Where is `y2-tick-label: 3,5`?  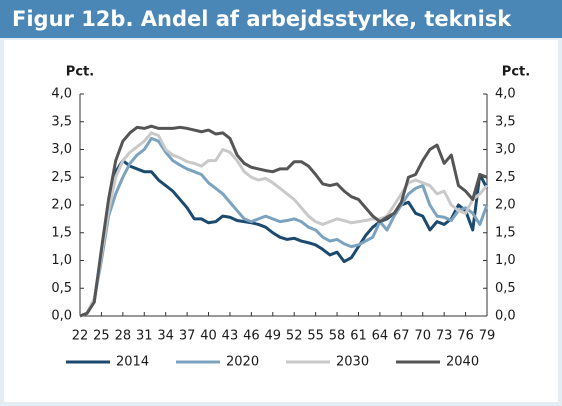 y2-tick-label: 3,5 is located at coordinates (505, 121).